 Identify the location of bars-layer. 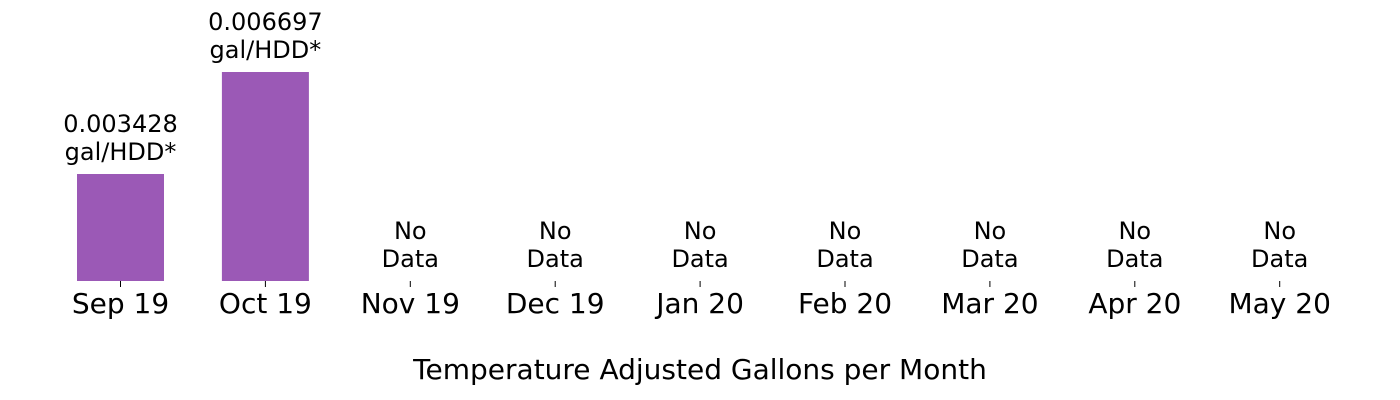
(193, 176).